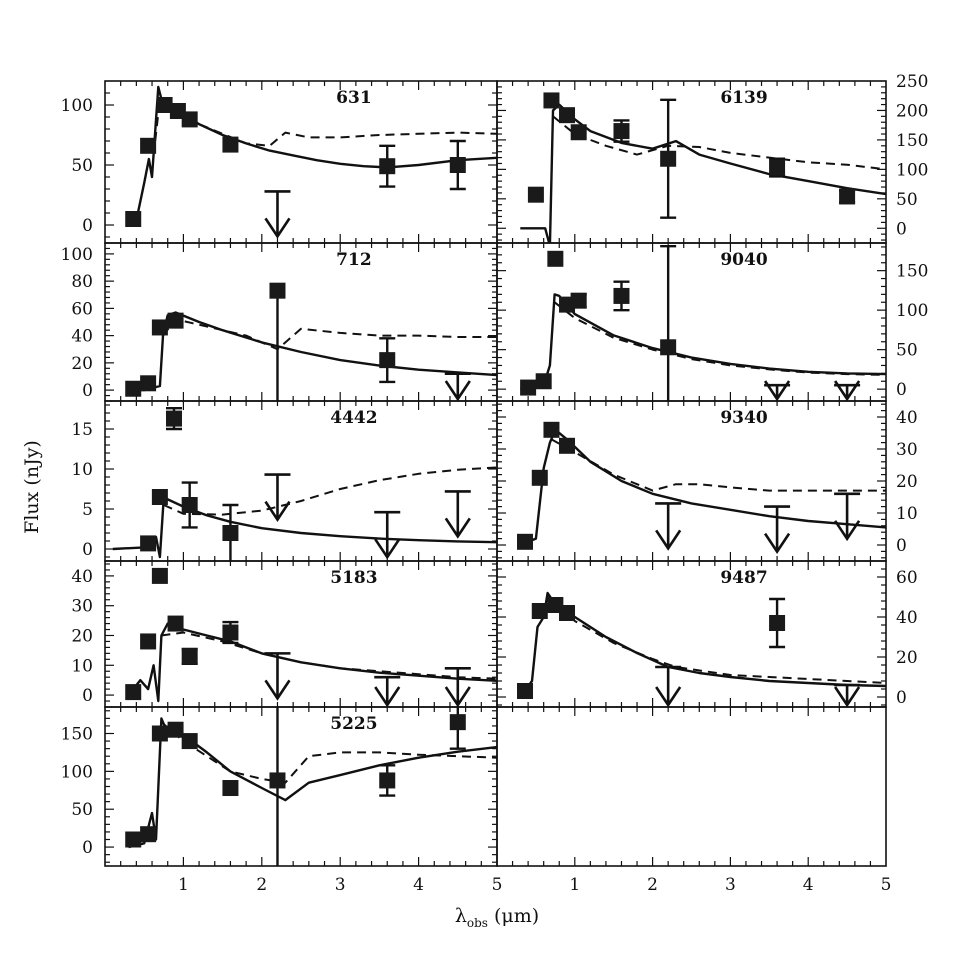 The image size is (969, 969). I want to click on y-axis-label: Flux (nJy), so click(32, 487).